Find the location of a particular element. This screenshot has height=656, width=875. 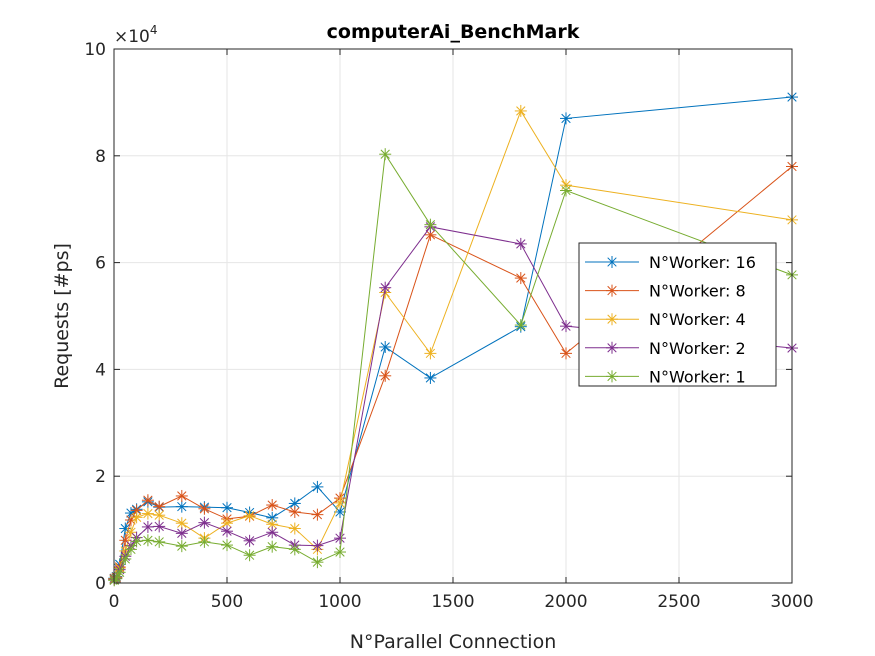

x-tick-label: 3000 is located at coordinates (791, 602).